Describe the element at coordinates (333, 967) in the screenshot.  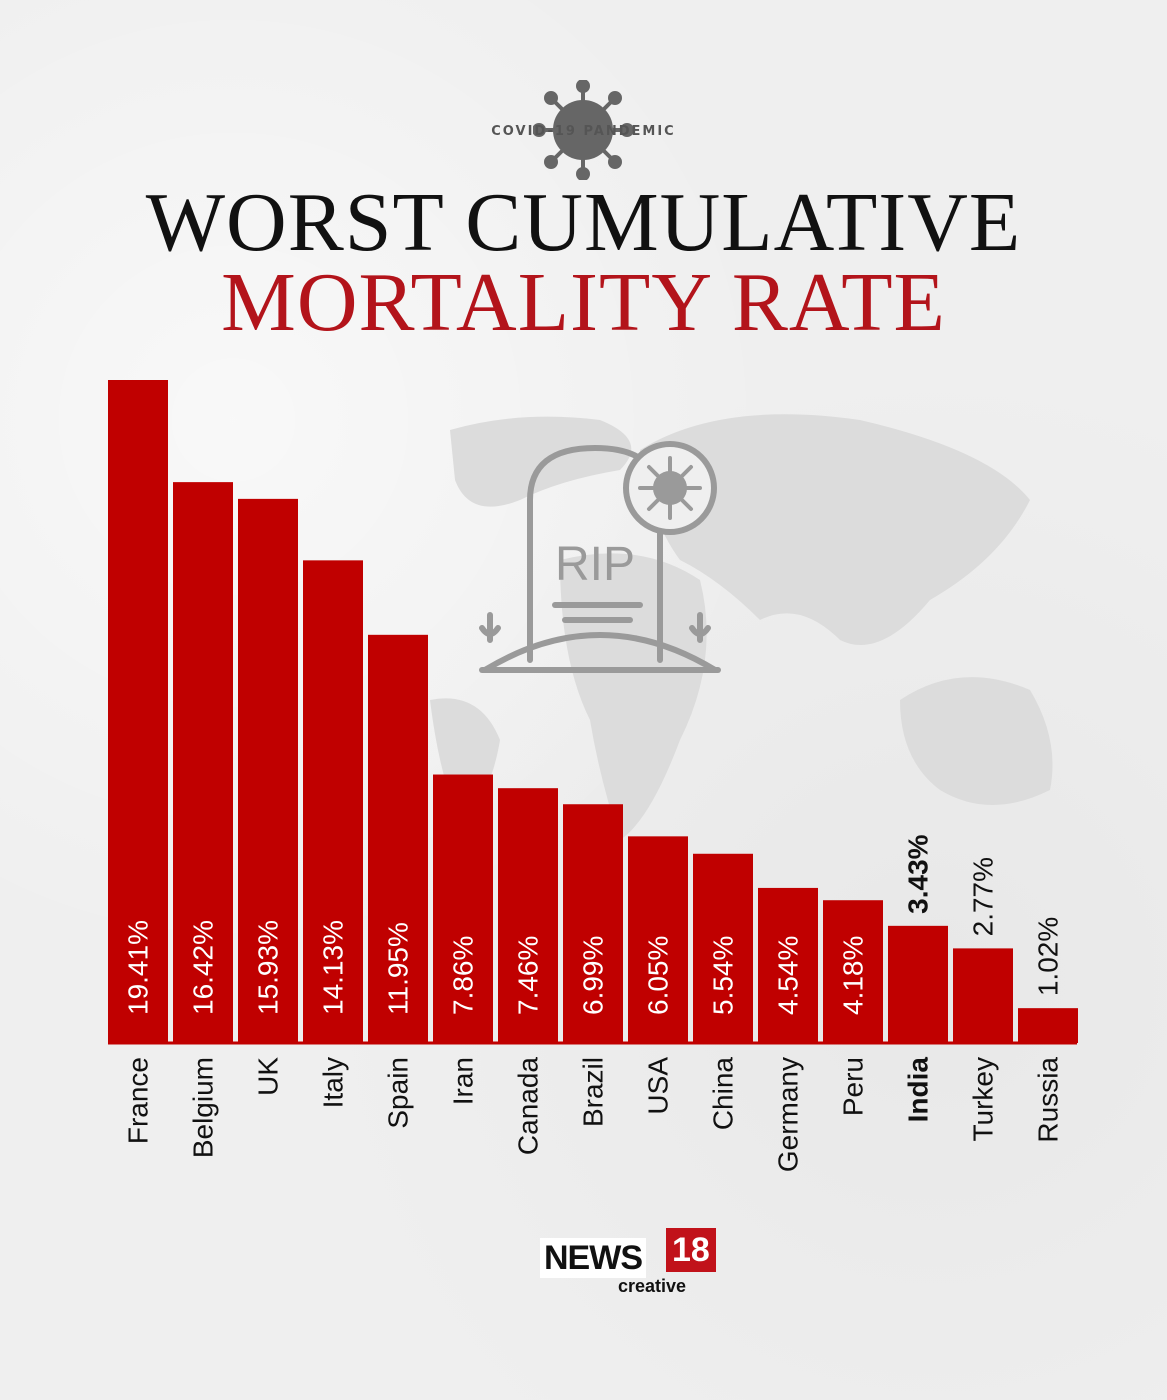
I see `value-label-italy: 14.13%` at that location.